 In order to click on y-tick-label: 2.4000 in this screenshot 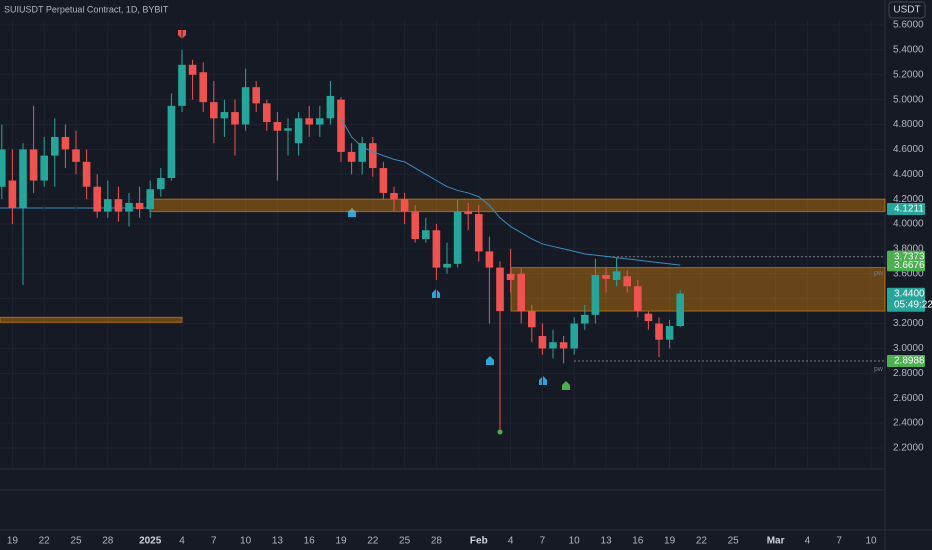, I will do `click(908, 423)`.